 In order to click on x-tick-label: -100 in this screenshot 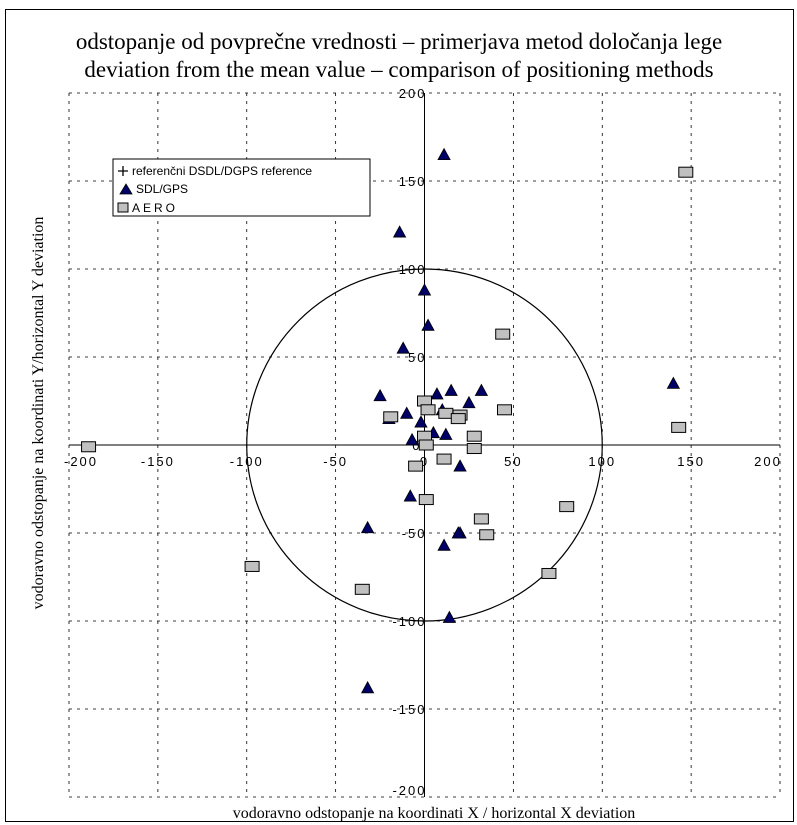, I will do `click(247, 461)`.